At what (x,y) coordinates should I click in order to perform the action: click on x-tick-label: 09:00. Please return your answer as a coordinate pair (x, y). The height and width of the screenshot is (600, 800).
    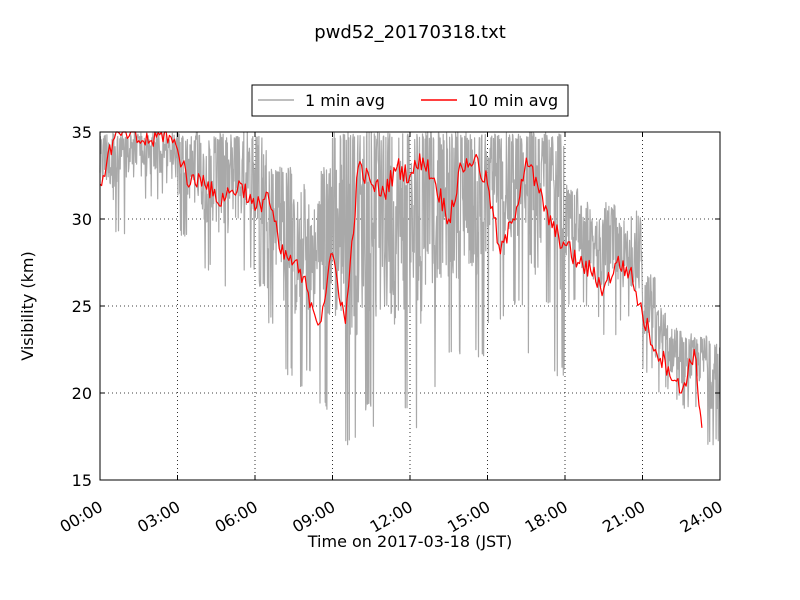
    Looking at the image, I should click on (313, 517).